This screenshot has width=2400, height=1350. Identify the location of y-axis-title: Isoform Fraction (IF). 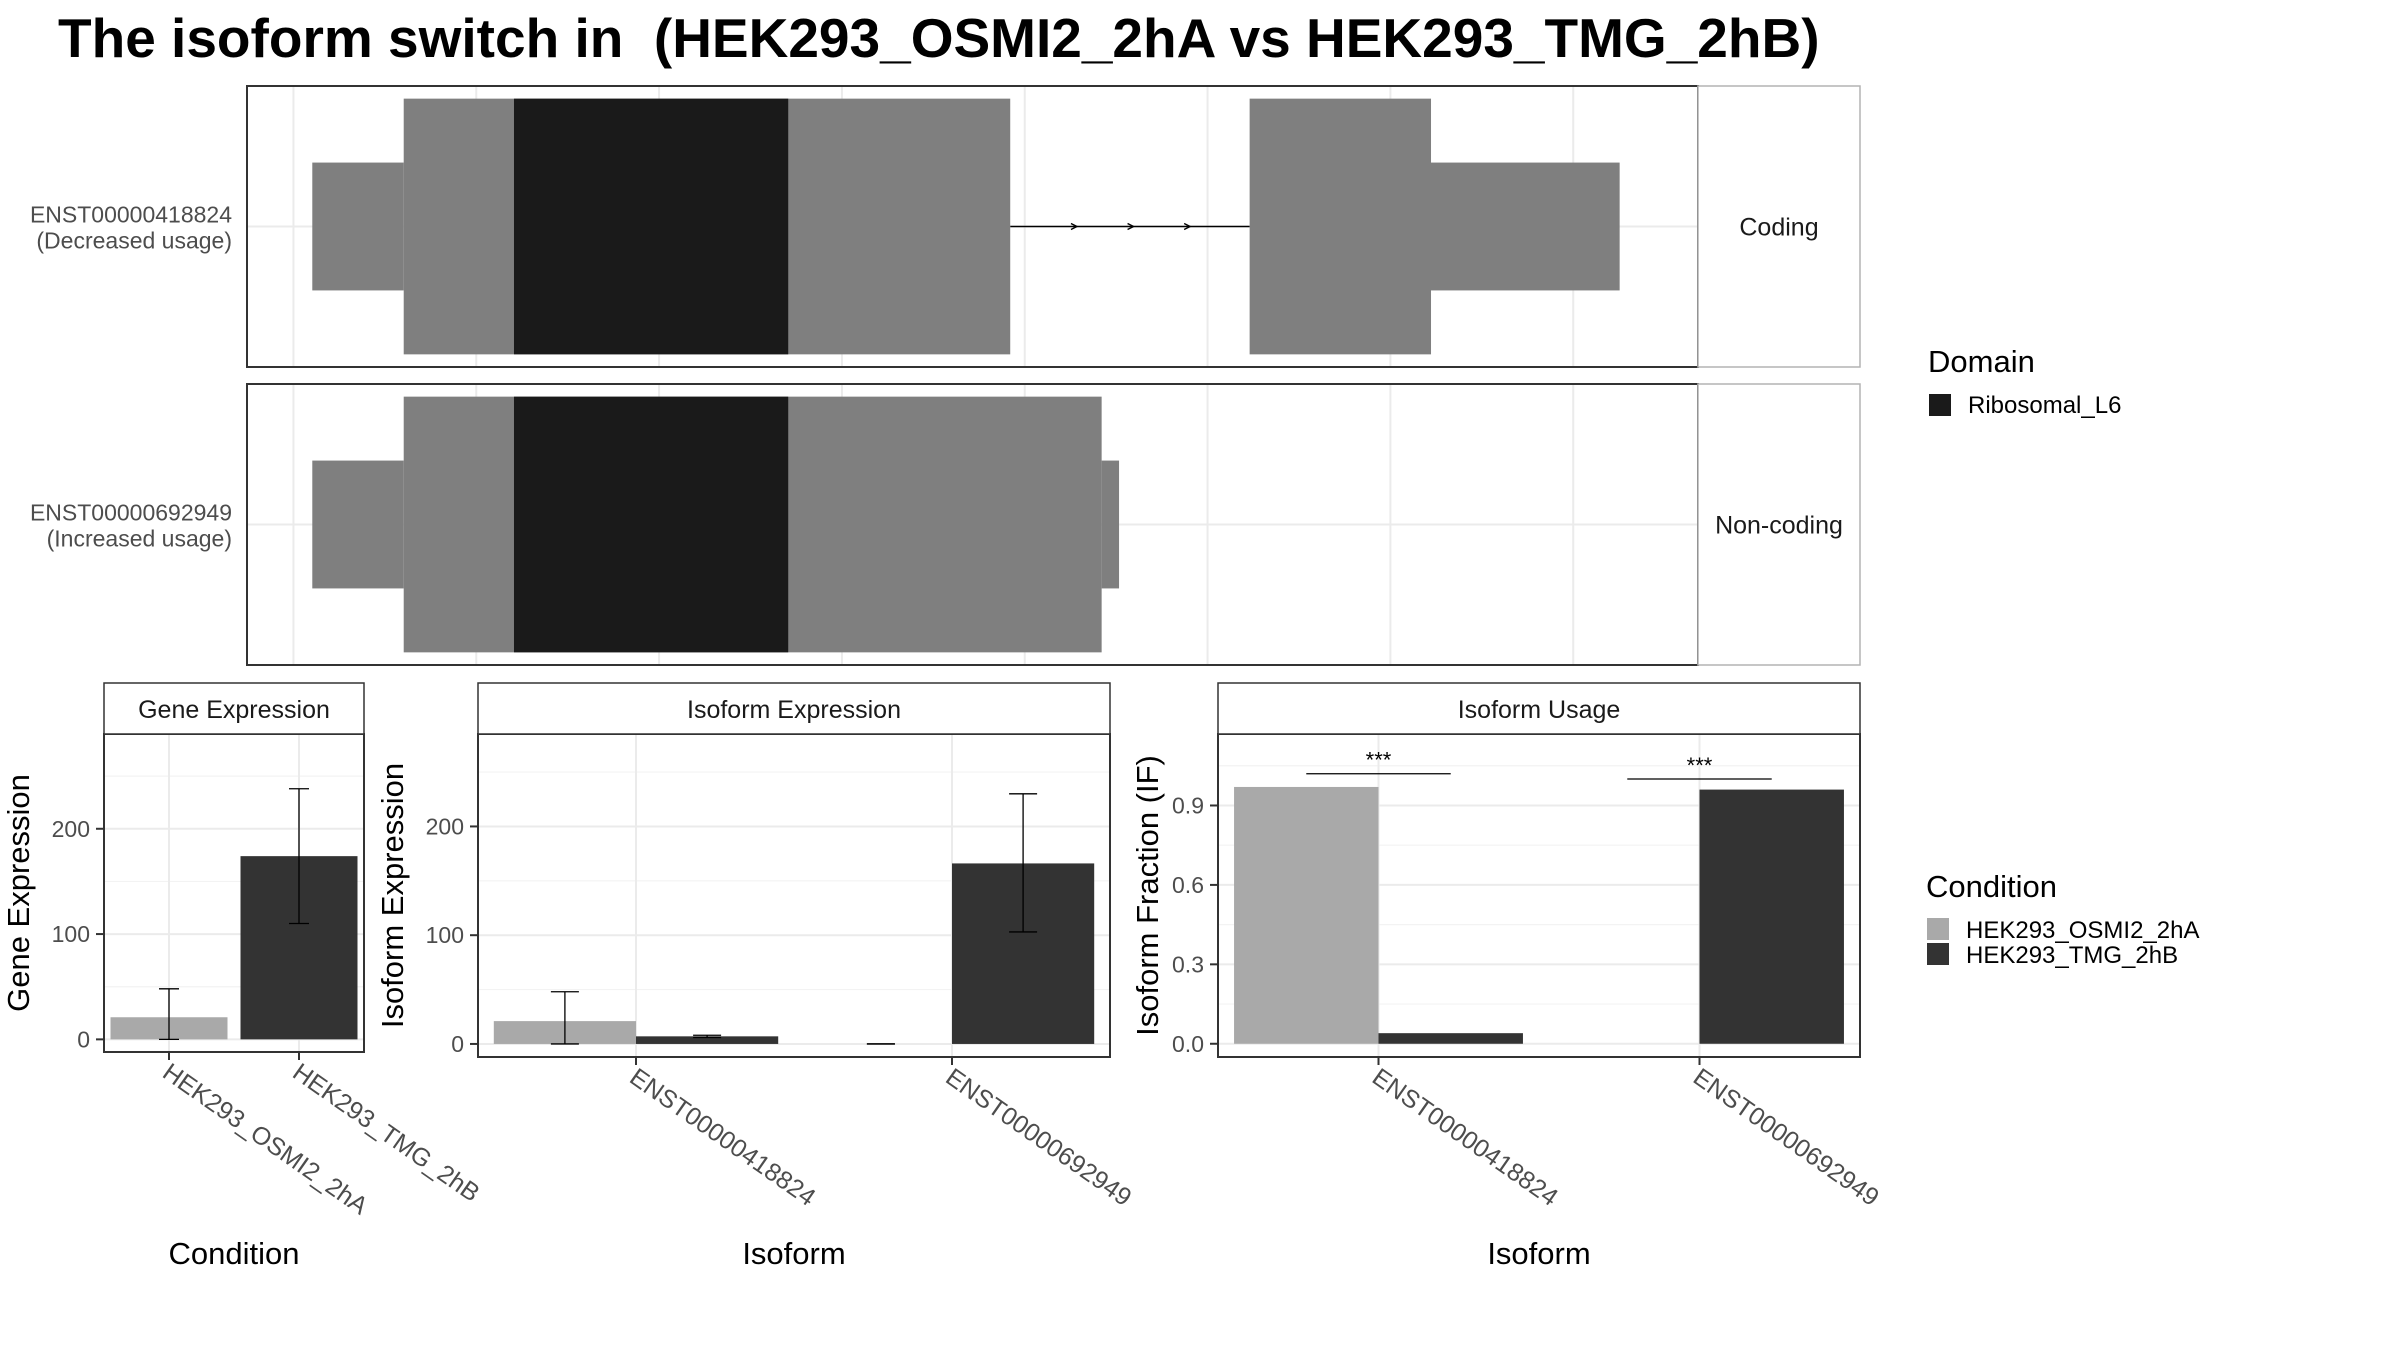
(1147, 895).